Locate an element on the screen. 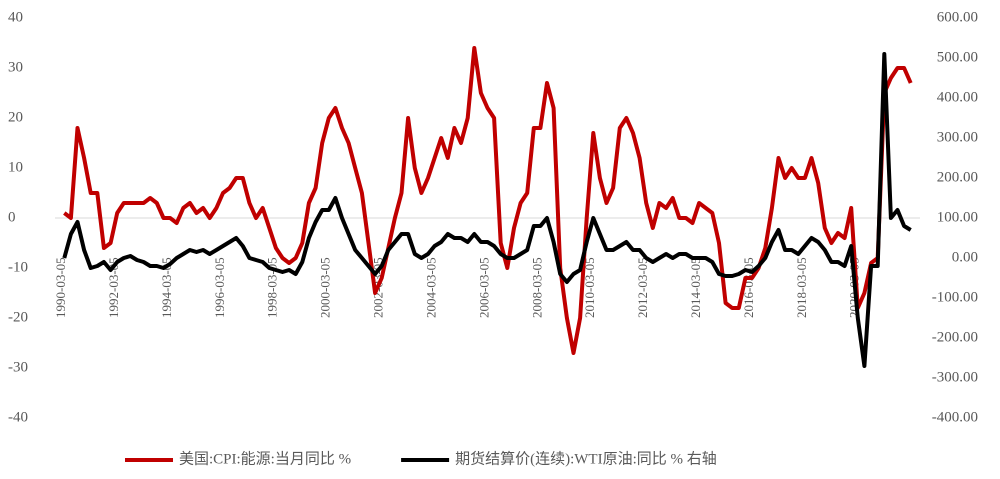 The image size is (1000, 479). y-tick-label: -10 is located at coordinates (18, 267).